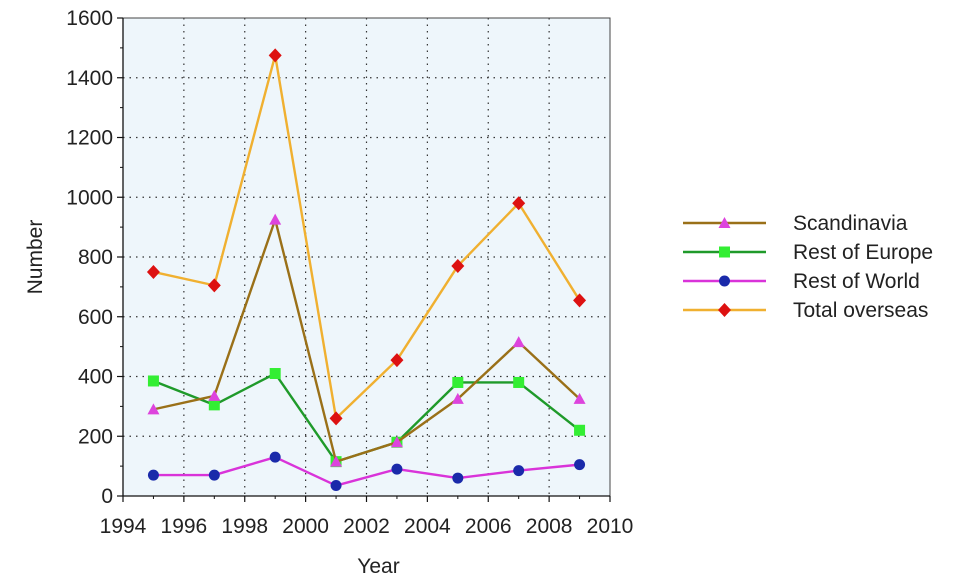 This screenshot has height=577, width=977. I want to click on y-tick-label: 1200, so click(89, 138).